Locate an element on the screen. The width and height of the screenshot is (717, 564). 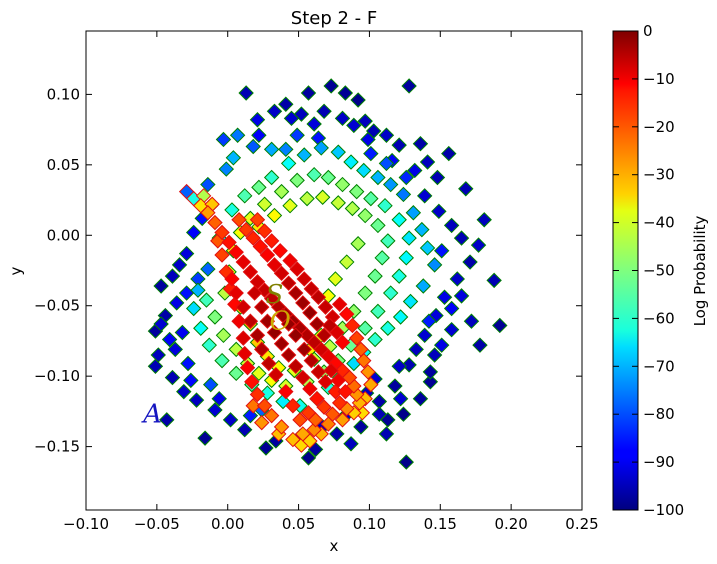
y-tick-label: 0.10 is located at coordinates (63, 94).